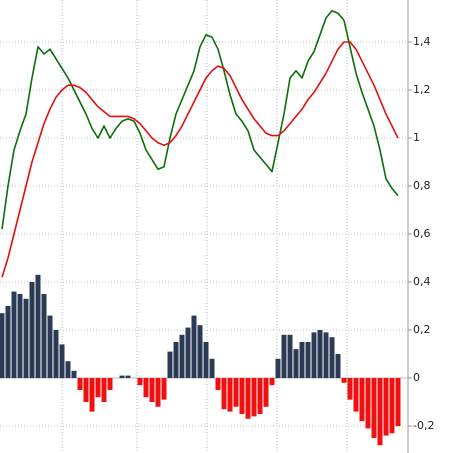  I want to click on y-tick-label: 0,6, so click(422, 233).